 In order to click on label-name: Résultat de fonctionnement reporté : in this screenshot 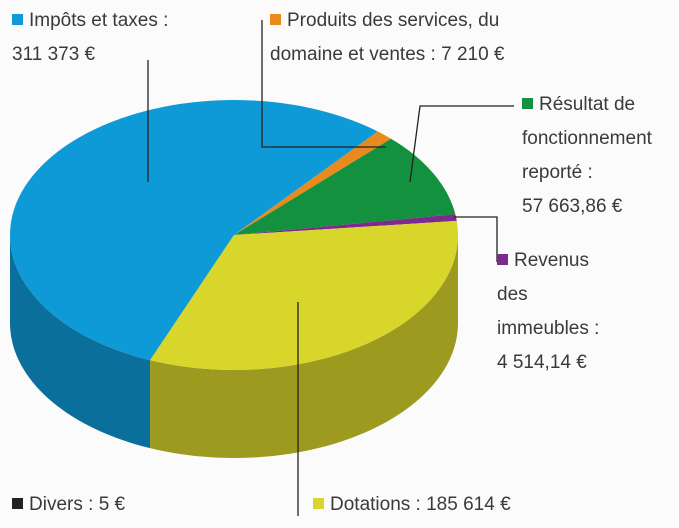, I will do `click(587, 138)`.